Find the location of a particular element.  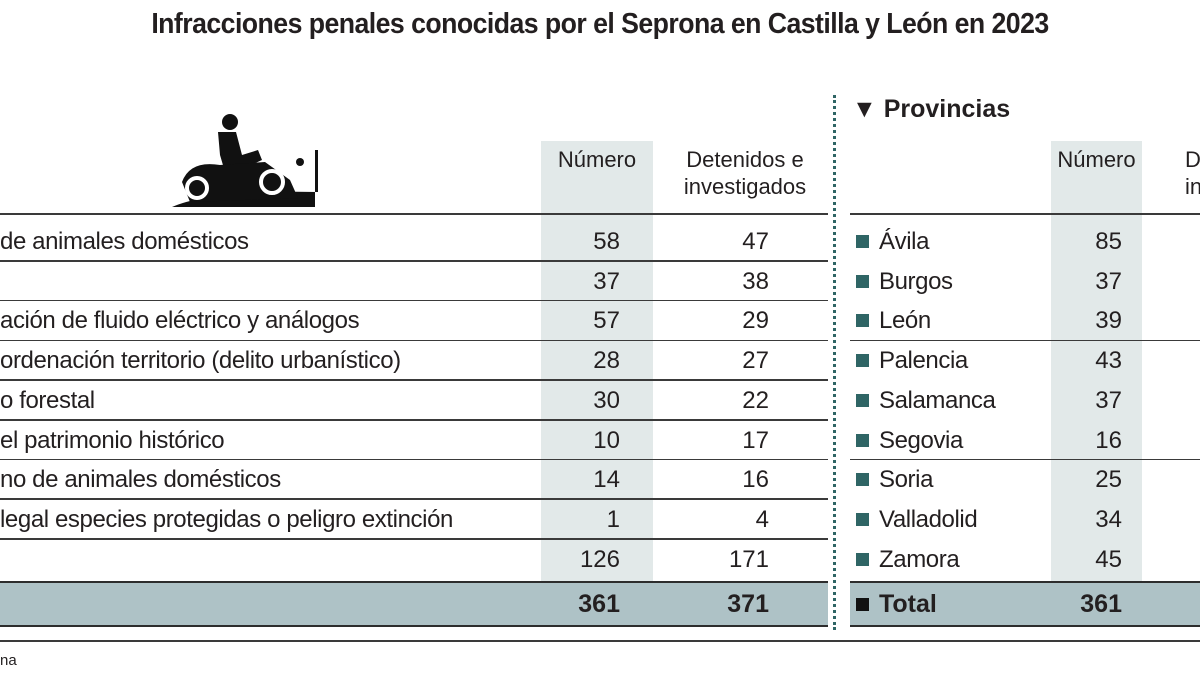

right-total-numero: 361 is located at coordinates (1101, 604).